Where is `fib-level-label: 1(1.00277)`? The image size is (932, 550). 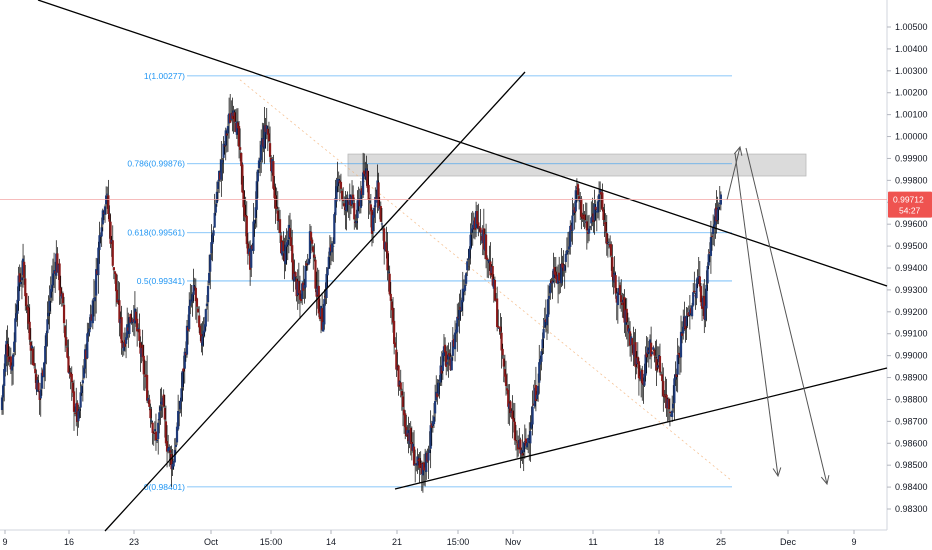
fib-level-label: 1(1.00277) is located at coordinates (164, 76).